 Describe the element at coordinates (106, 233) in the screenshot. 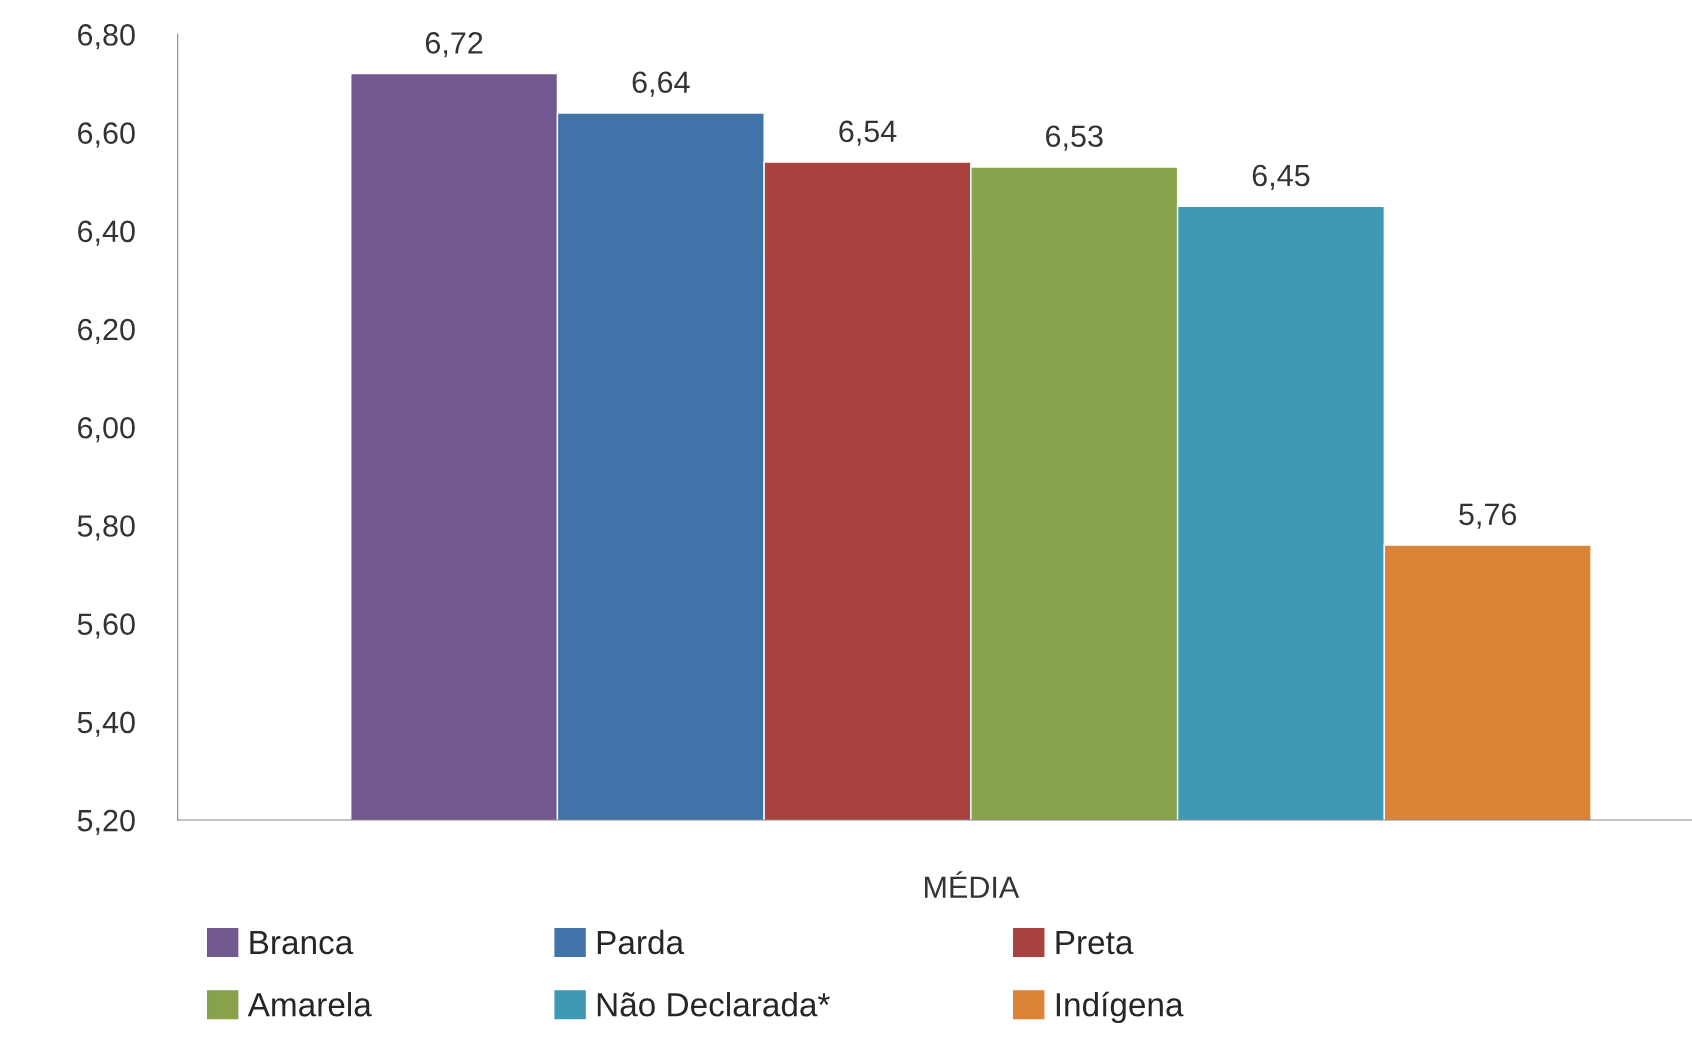

I see `y-tick-label: 6,40` at that location.